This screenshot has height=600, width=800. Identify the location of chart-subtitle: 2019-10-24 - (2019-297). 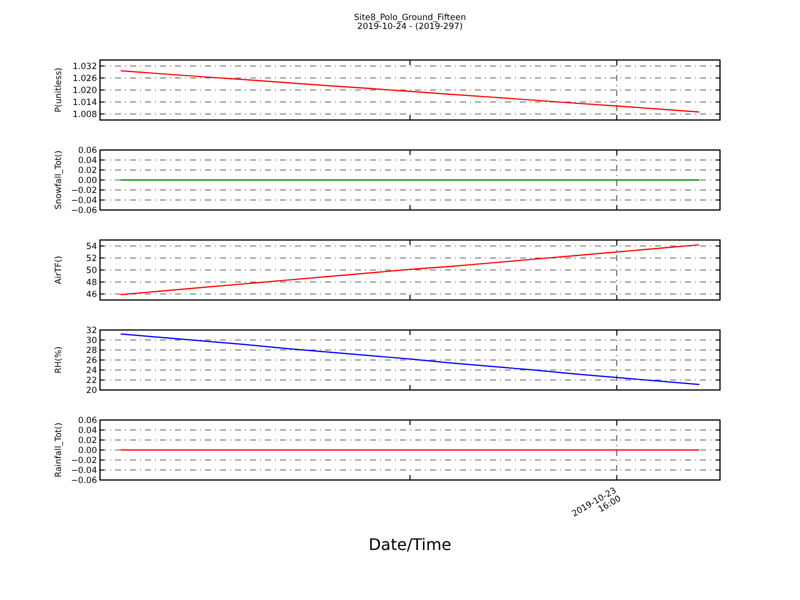
(410, 27).